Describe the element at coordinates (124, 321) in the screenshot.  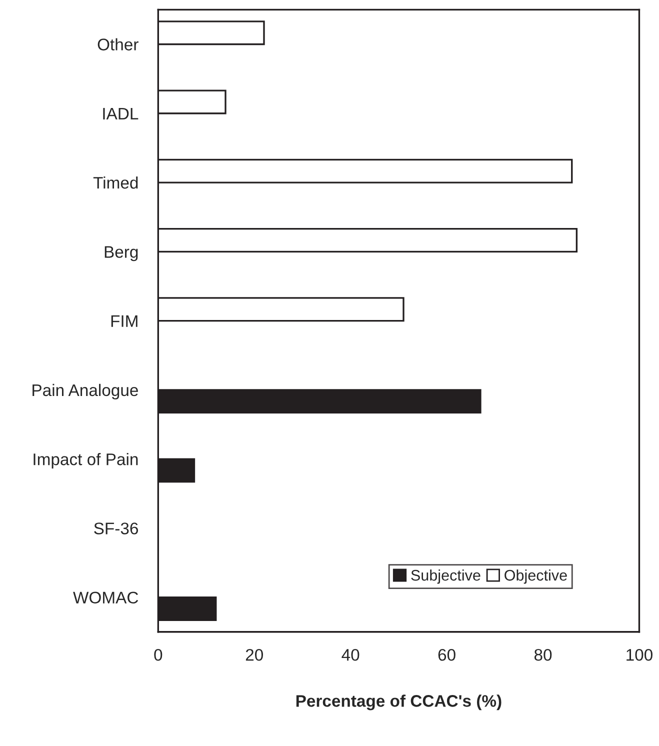
I see `y-tick-label: FIM` at that location.